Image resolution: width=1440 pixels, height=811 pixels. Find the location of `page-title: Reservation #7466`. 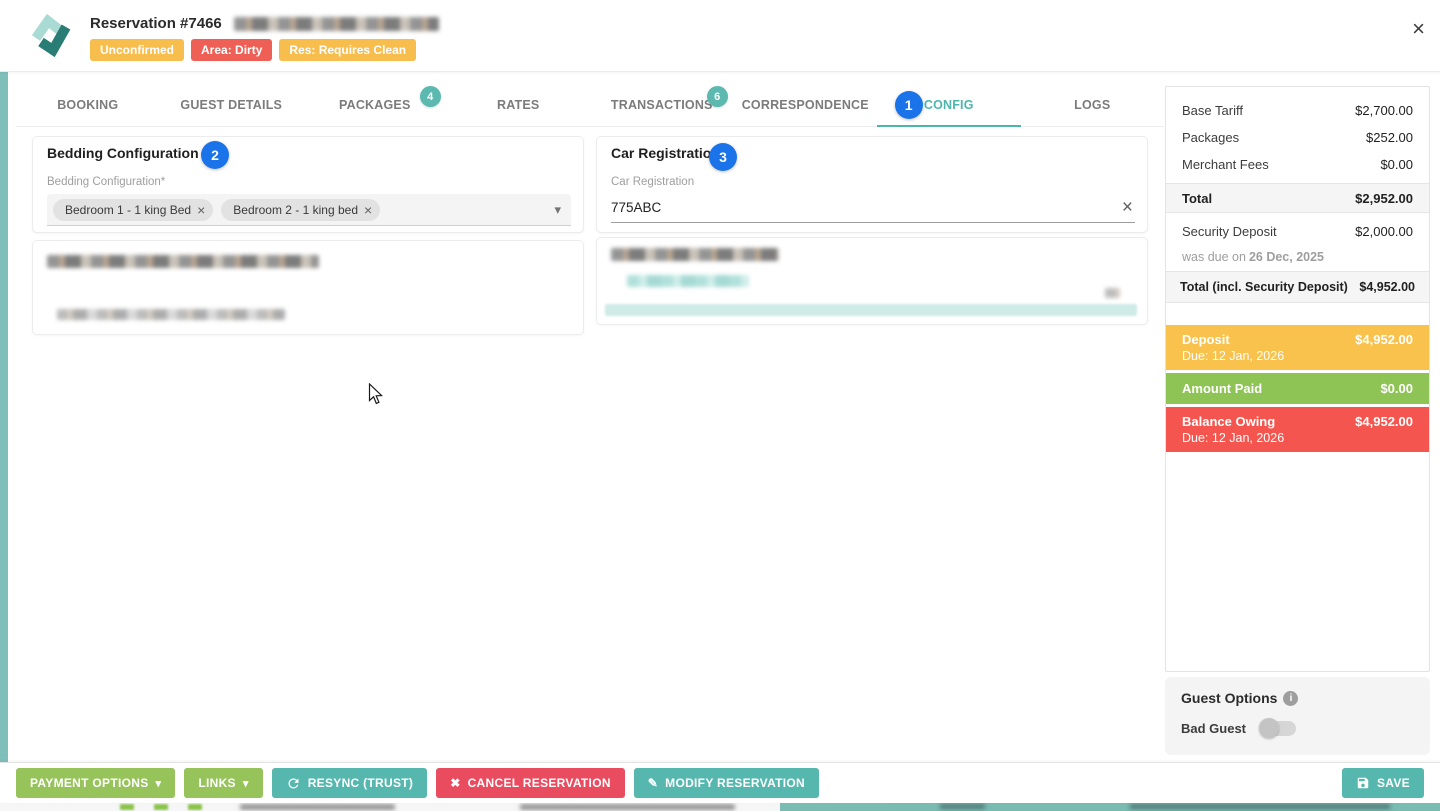

page-title: Reservation #7466 is located at coordinates (156, 23).